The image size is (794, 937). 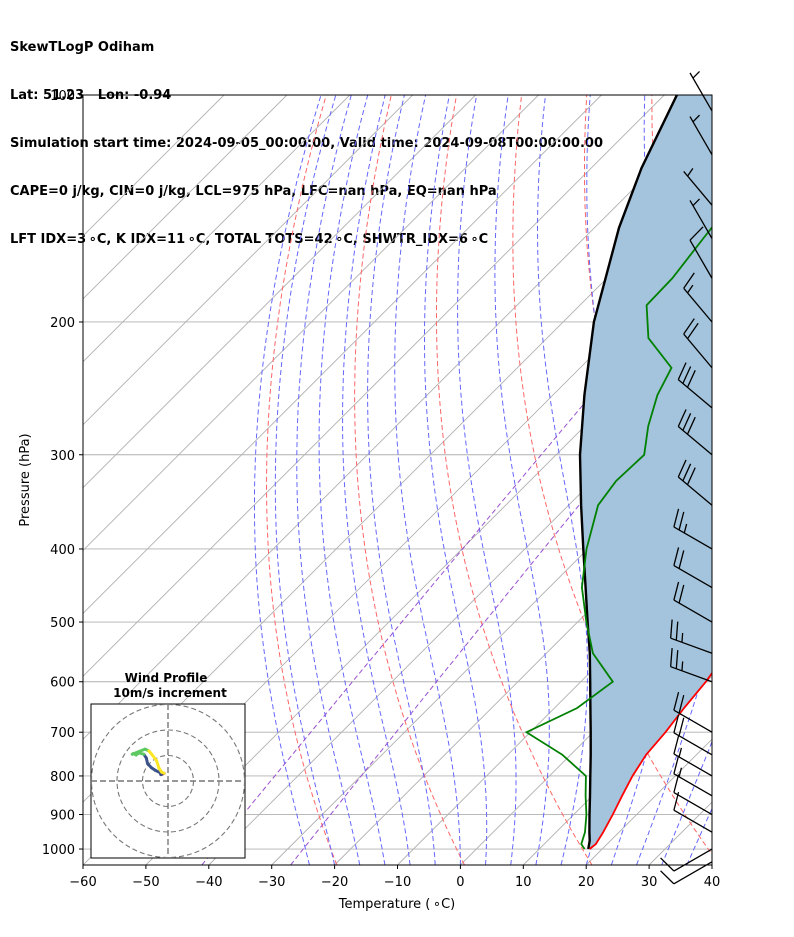 I want to click on x-axis: −60 −50 −40 −30 −20 −10 0 10 20 30 40, so click(x=394, y=877).